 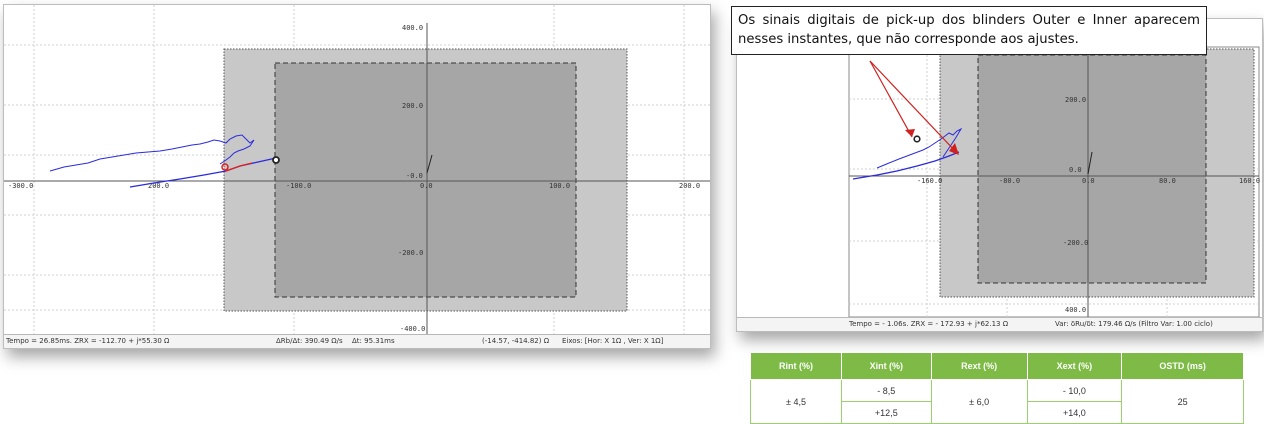 I want to click on y-tick: 0.0, so click(x=1075, y=170).